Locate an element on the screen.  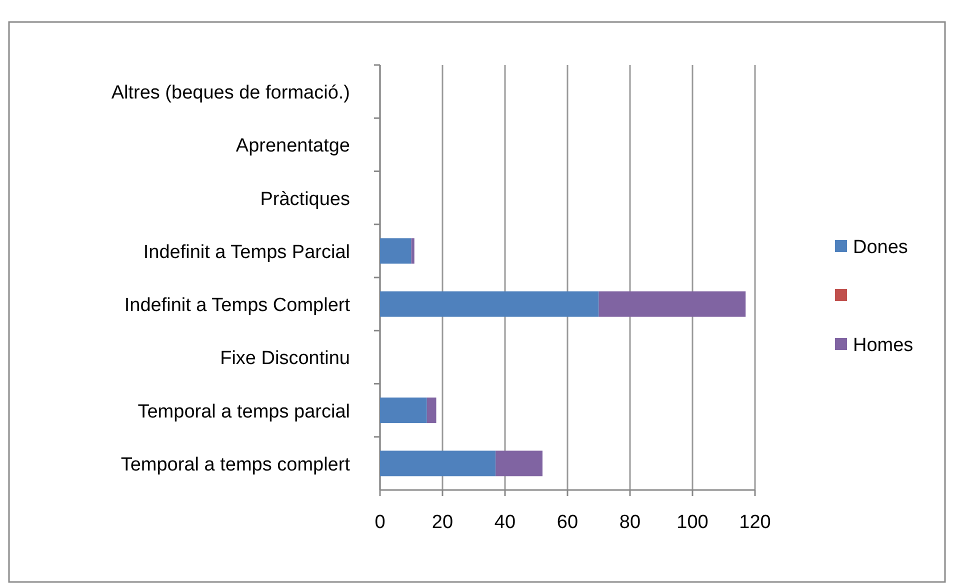
y-tick-label: Indefinit a Temps Complert is located at coordinates (237, 305).